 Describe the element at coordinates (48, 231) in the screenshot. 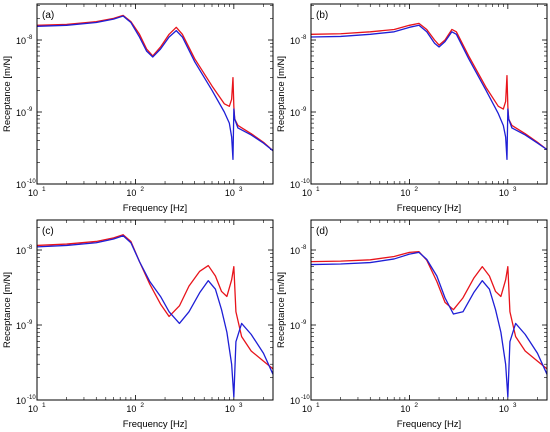

I see `panel-label: (c)` at that location.